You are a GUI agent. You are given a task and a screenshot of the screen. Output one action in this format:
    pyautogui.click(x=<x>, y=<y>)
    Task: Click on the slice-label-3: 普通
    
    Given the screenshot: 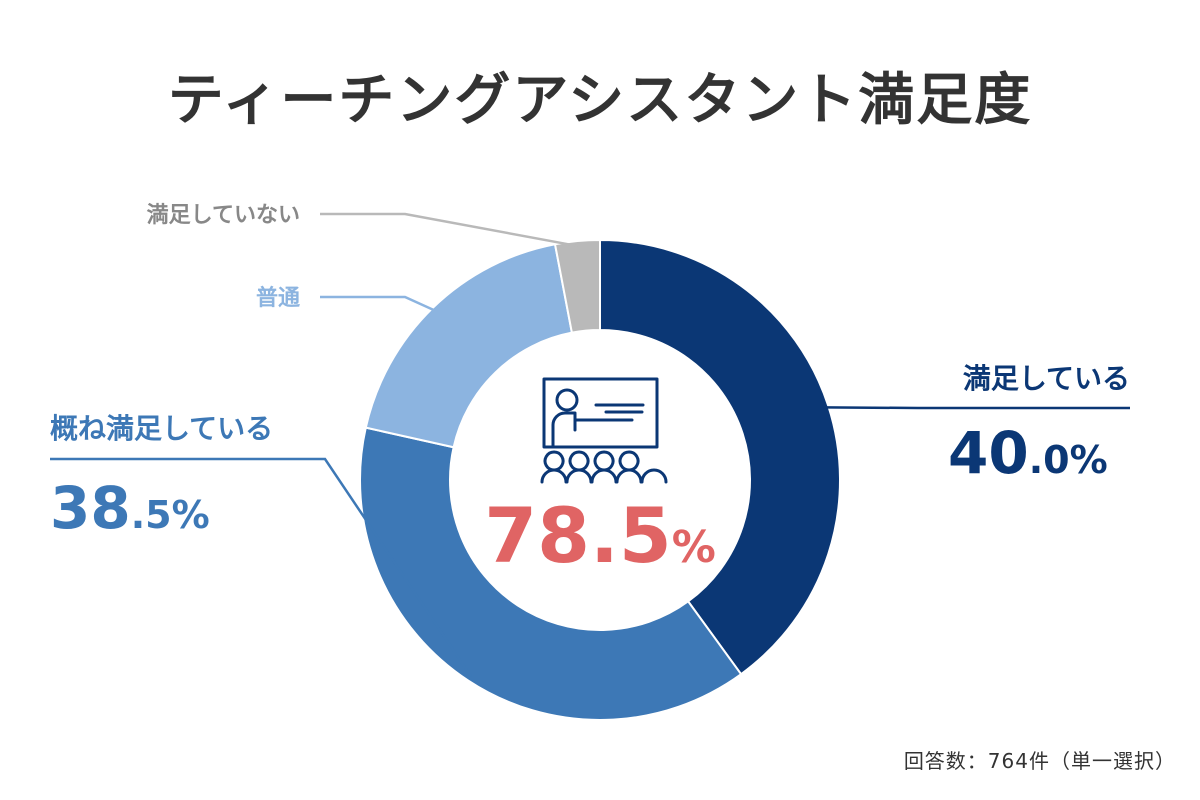 What is the action you would take?
    pyautogui.click(x=278, y=298)
    